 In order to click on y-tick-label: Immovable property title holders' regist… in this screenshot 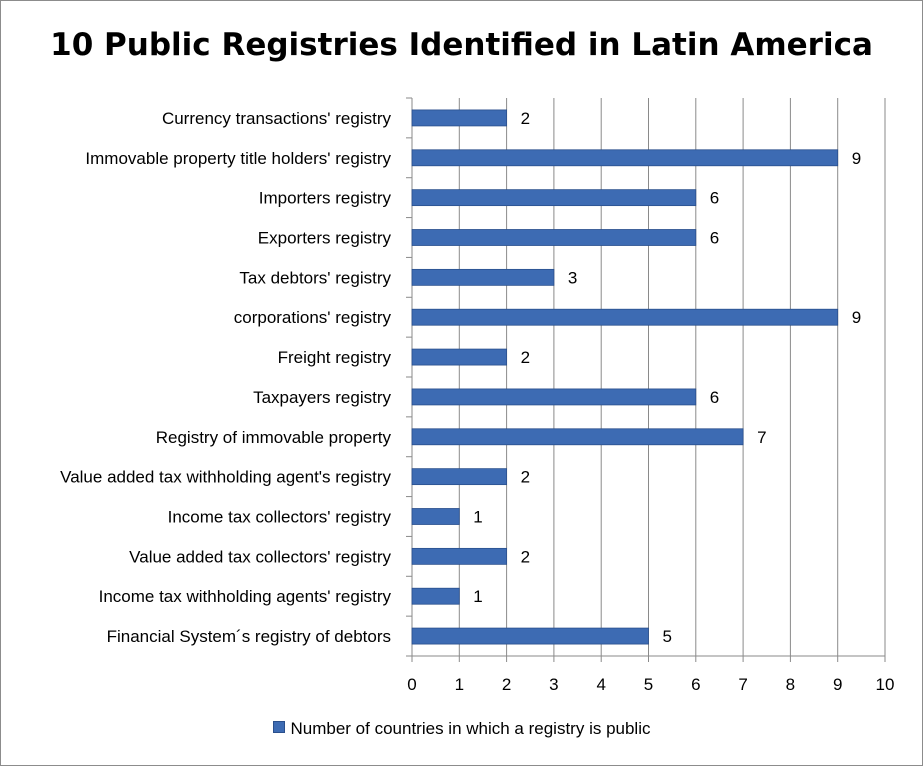, I will do `click(238, 158)`.